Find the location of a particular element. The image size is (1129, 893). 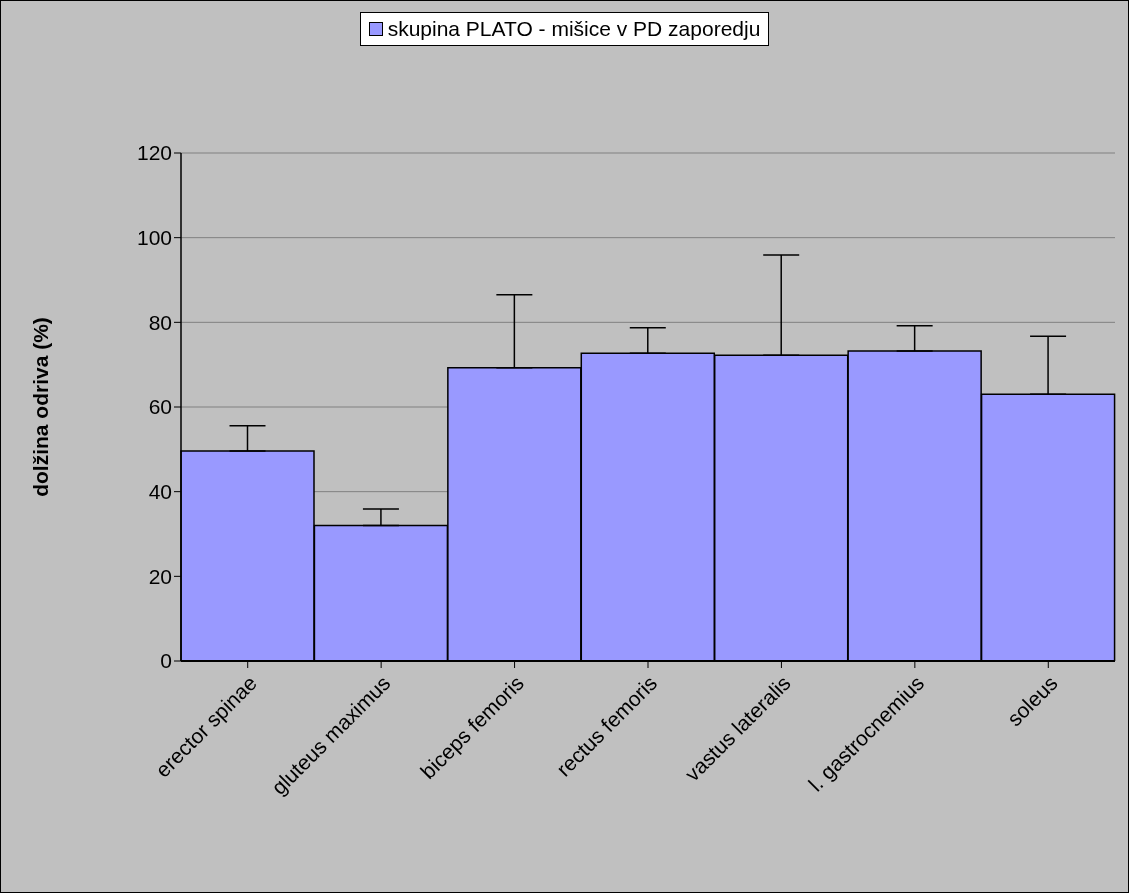

y-tick-label: 60 is located at coordinates (160, 407).